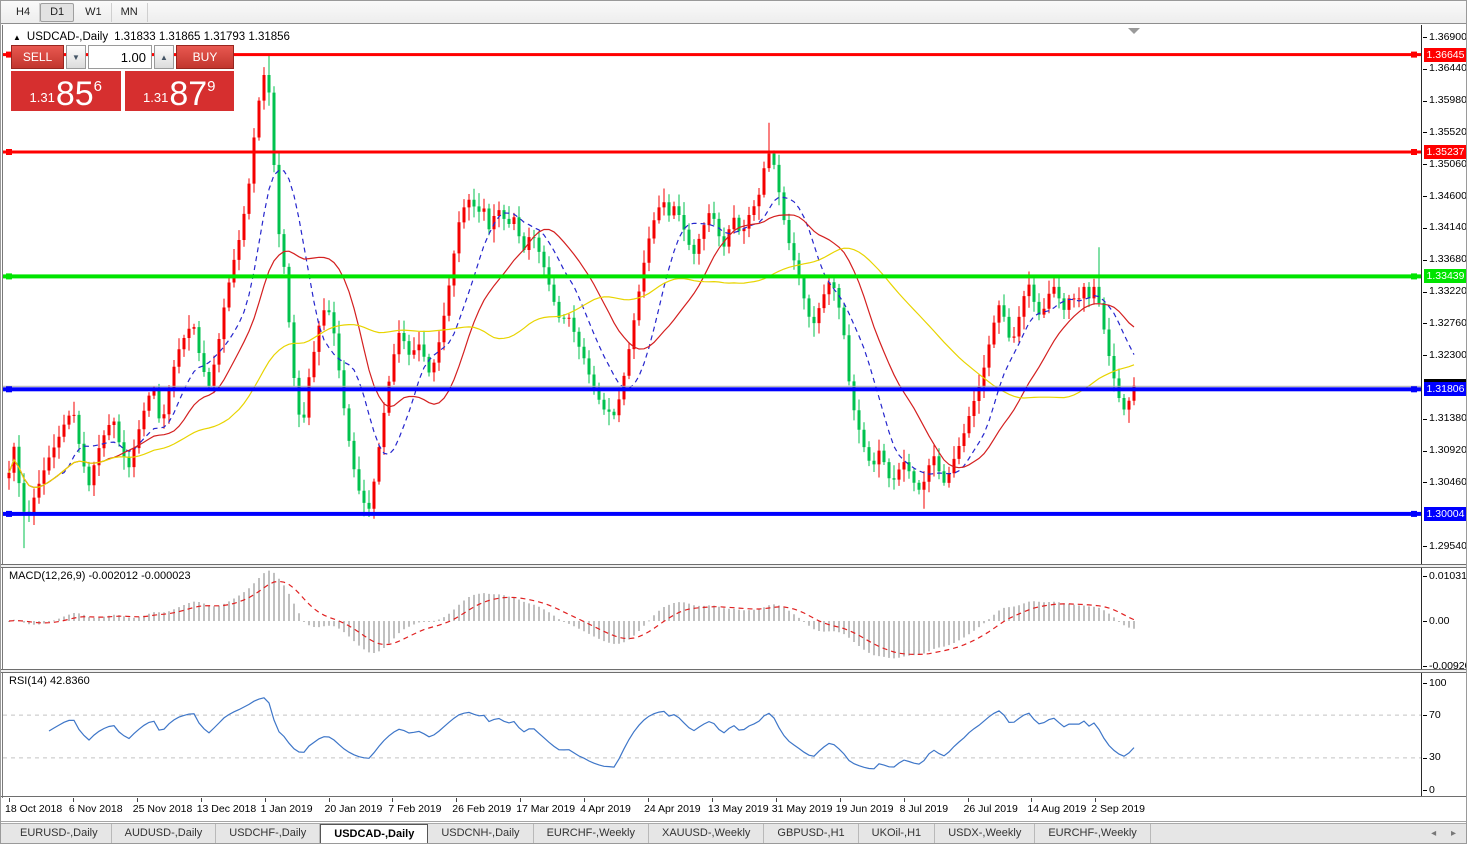  What do you see at coordinates (120, 57) in the screenshot?
I see `volume-input: 1.00` at bounding box center [120, 57].